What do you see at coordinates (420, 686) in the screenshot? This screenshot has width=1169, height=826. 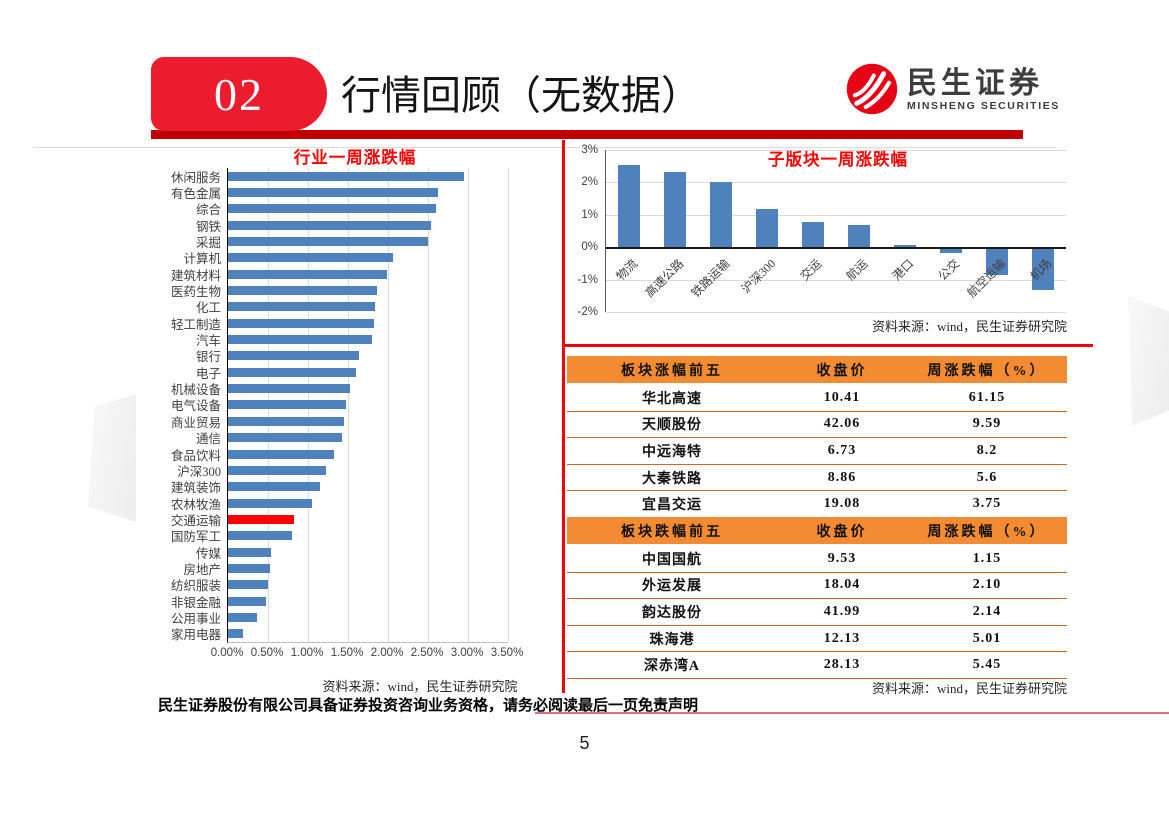 I see `industry-chart-source: 资料来源：wind，民生证券研究院` at bounding box center [420, 686].